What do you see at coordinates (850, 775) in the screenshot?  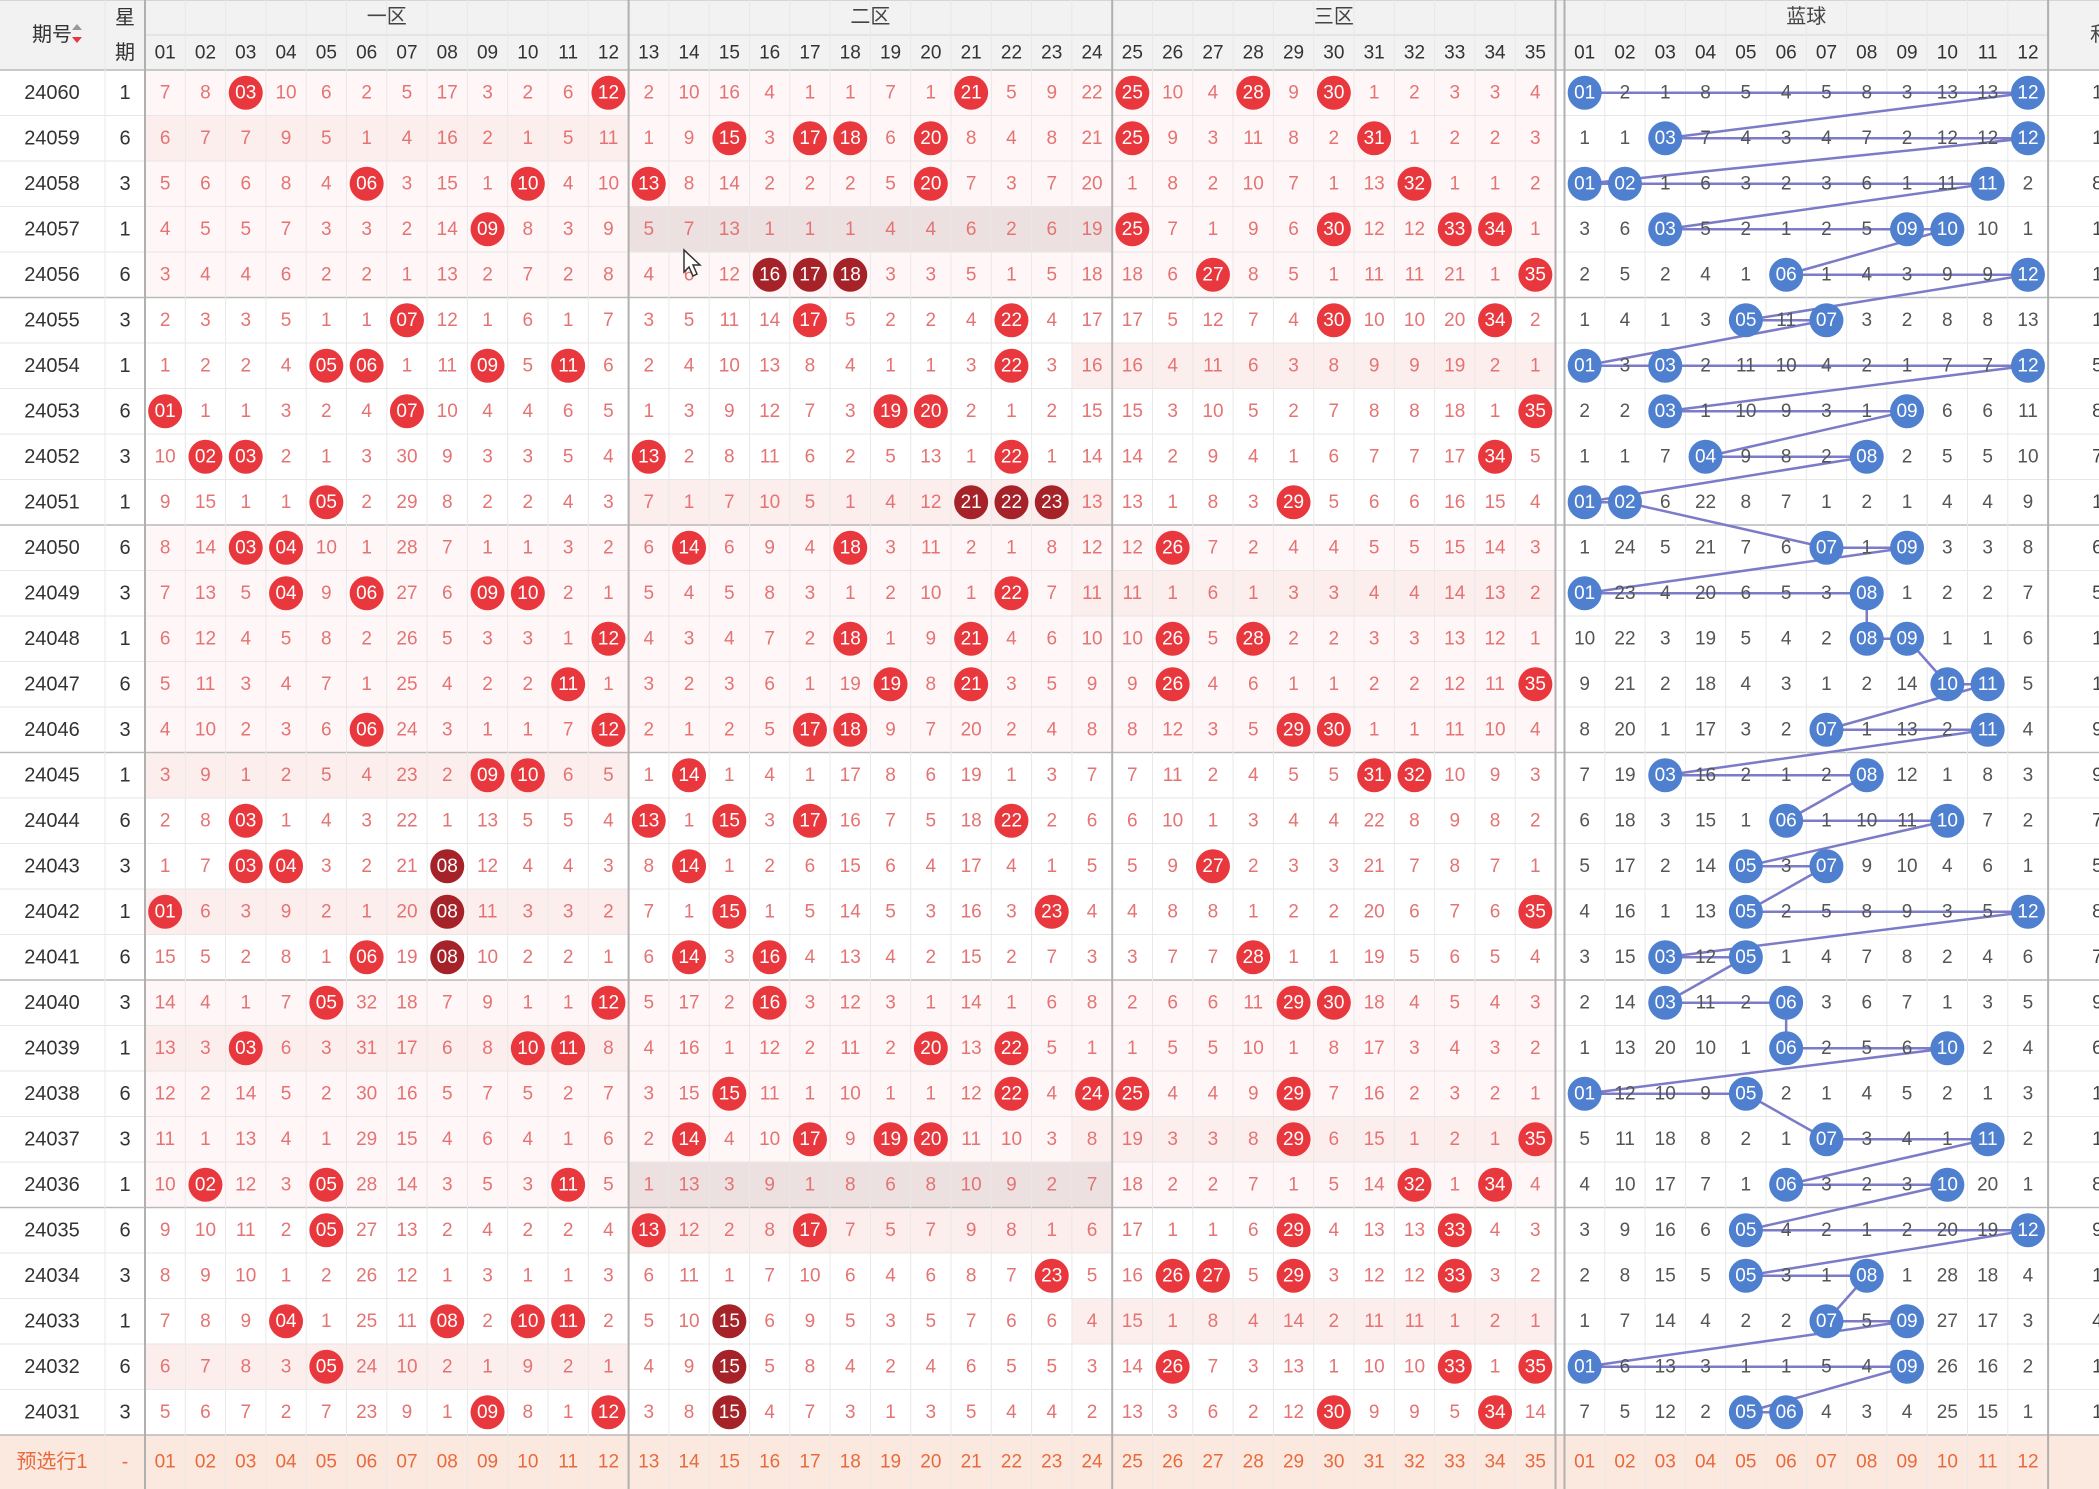 I see `red-miss-count: 17` at bounding box center [850, 775].